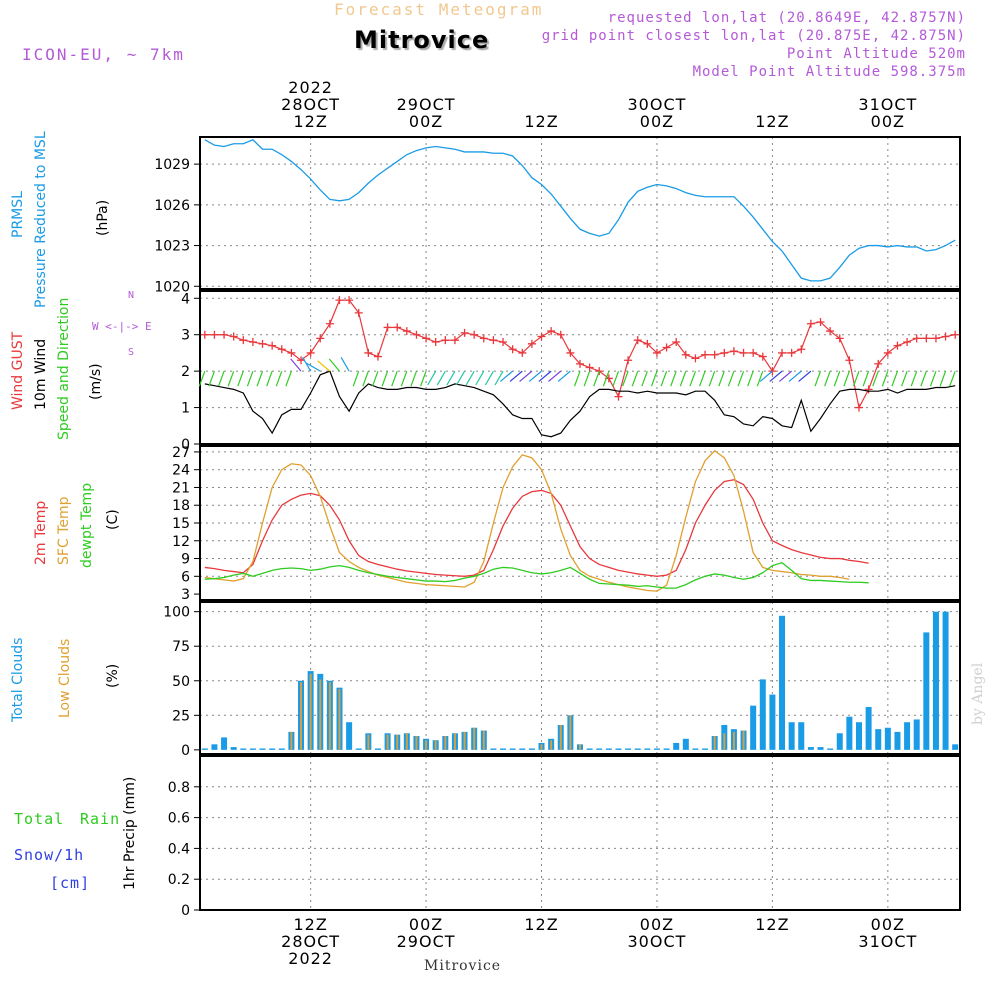  Describe the element at coordinates (580, 354) in the screenshot. I see `gust-line` at that location.